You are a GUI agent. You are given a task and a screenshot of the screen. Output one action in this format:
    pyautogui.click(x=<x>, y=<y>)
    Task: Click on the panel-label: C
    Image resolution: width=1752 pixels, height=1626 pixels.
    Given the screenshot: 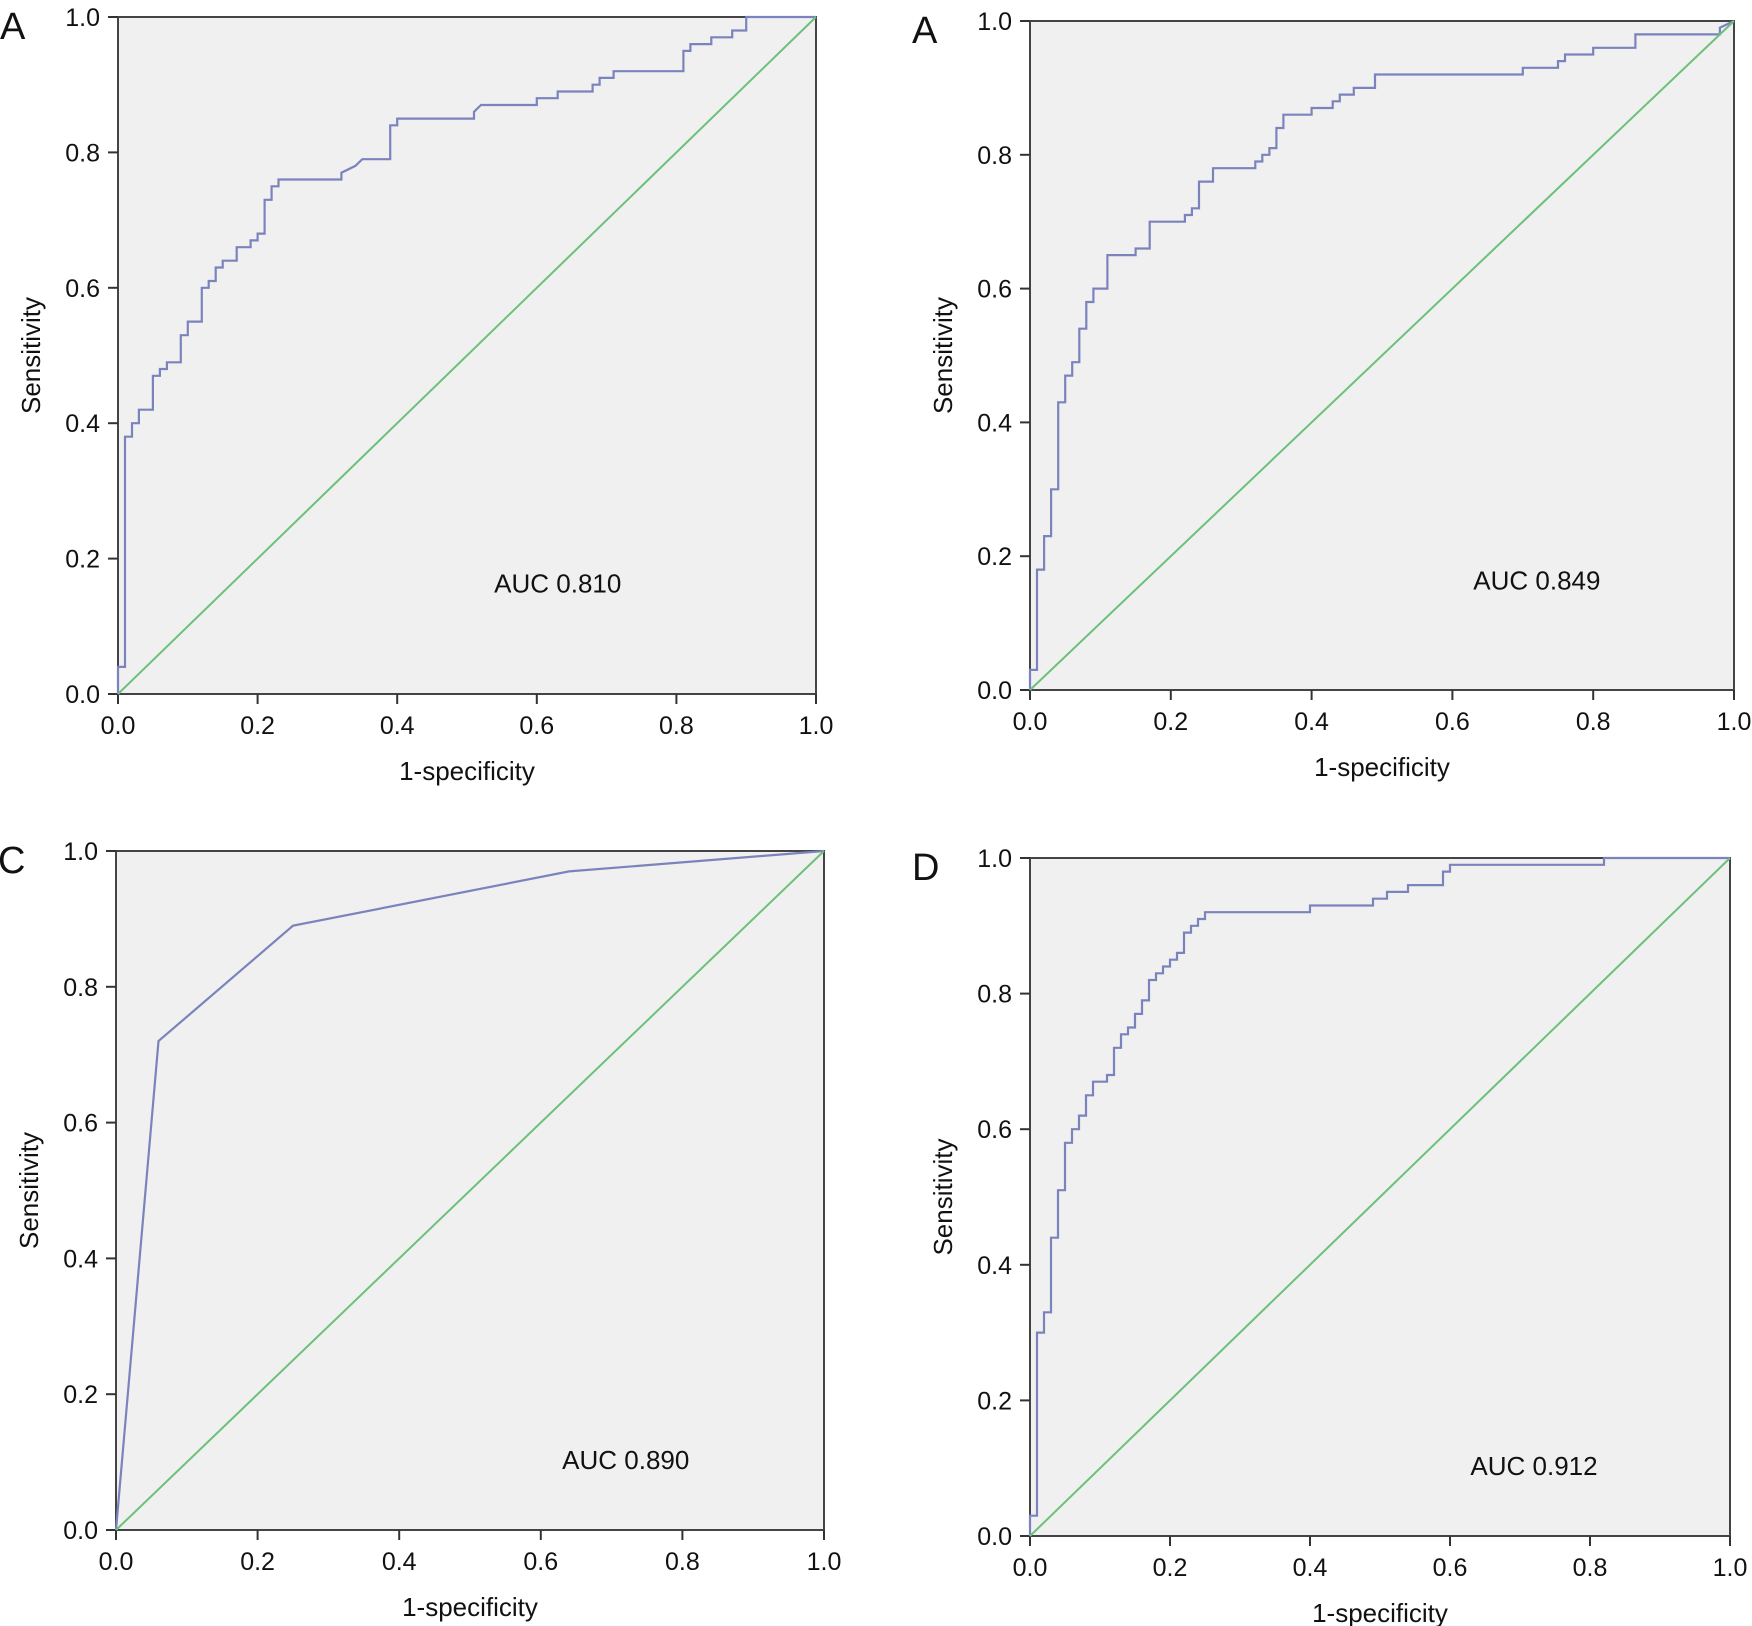 What is the action you would take?
    pyautogui.click(x=12, y=861)
    